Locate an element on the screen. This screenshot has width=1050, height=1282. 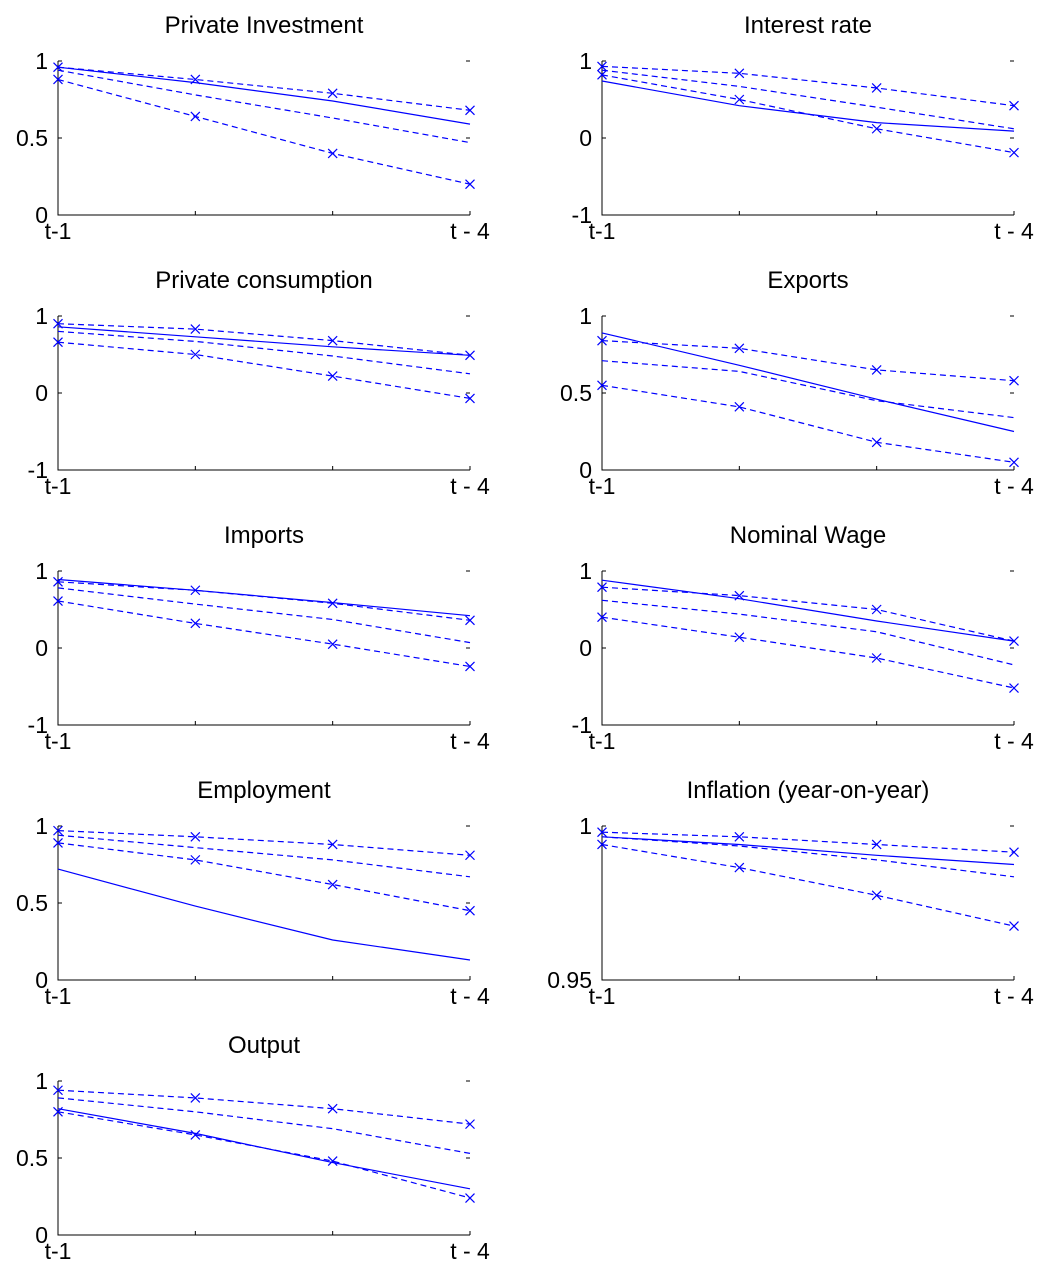
chart-private-investment-series-2-line is located at coordinates (264, 106).